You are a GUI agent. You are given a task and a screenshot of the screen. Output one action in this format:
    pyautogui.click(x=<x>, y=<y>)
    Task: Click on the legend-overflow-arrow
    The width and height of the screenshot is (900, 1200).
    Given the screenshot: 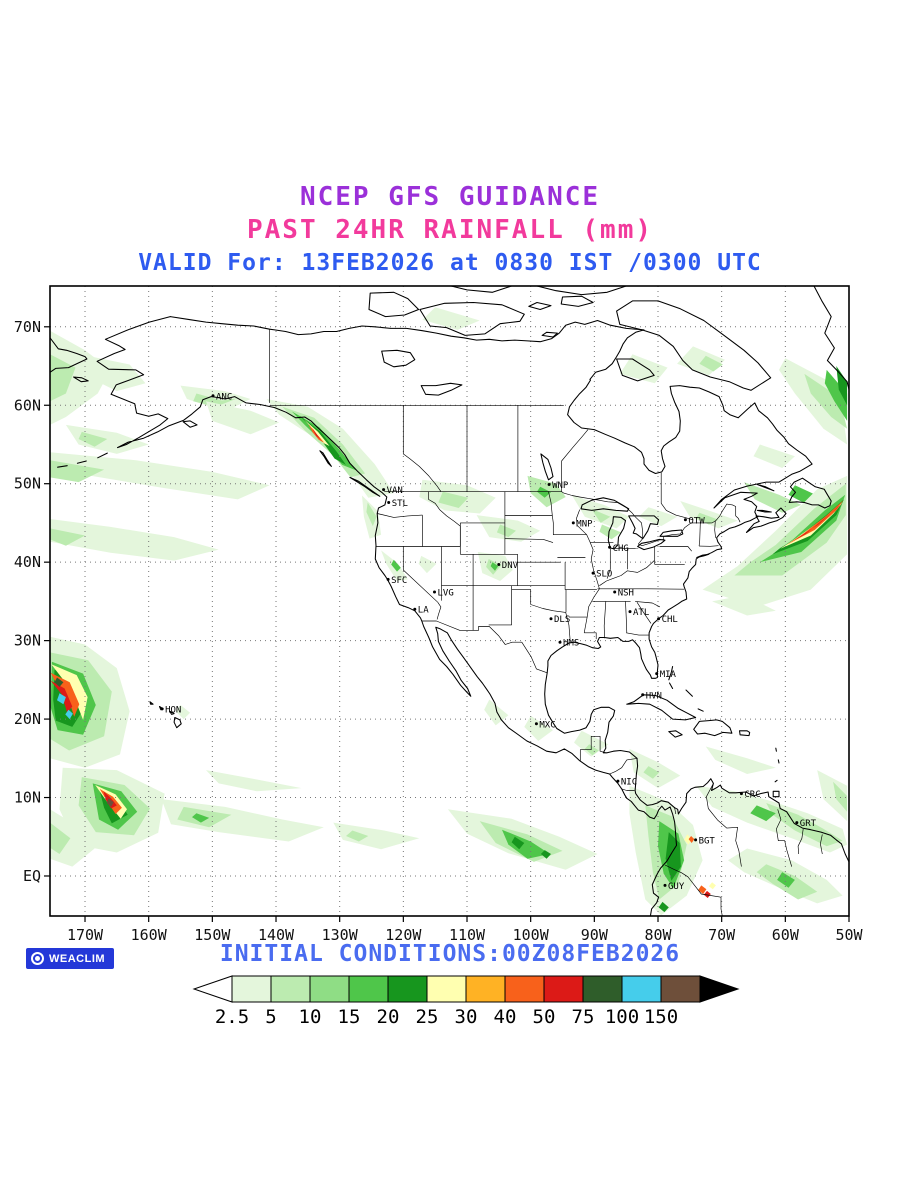 What is the action you would take?
    pyautogui.click(x=719, y=989)
    